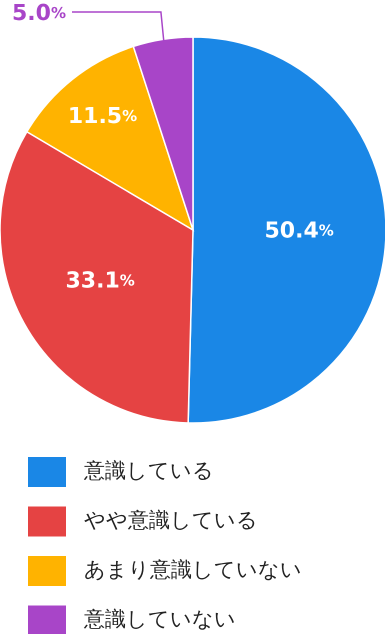 The image size is (385, 634). What do you see at coordinates (103, 117) in the screenshot?
I see `data-label: 11.5%` at bounding box center [103, 117].